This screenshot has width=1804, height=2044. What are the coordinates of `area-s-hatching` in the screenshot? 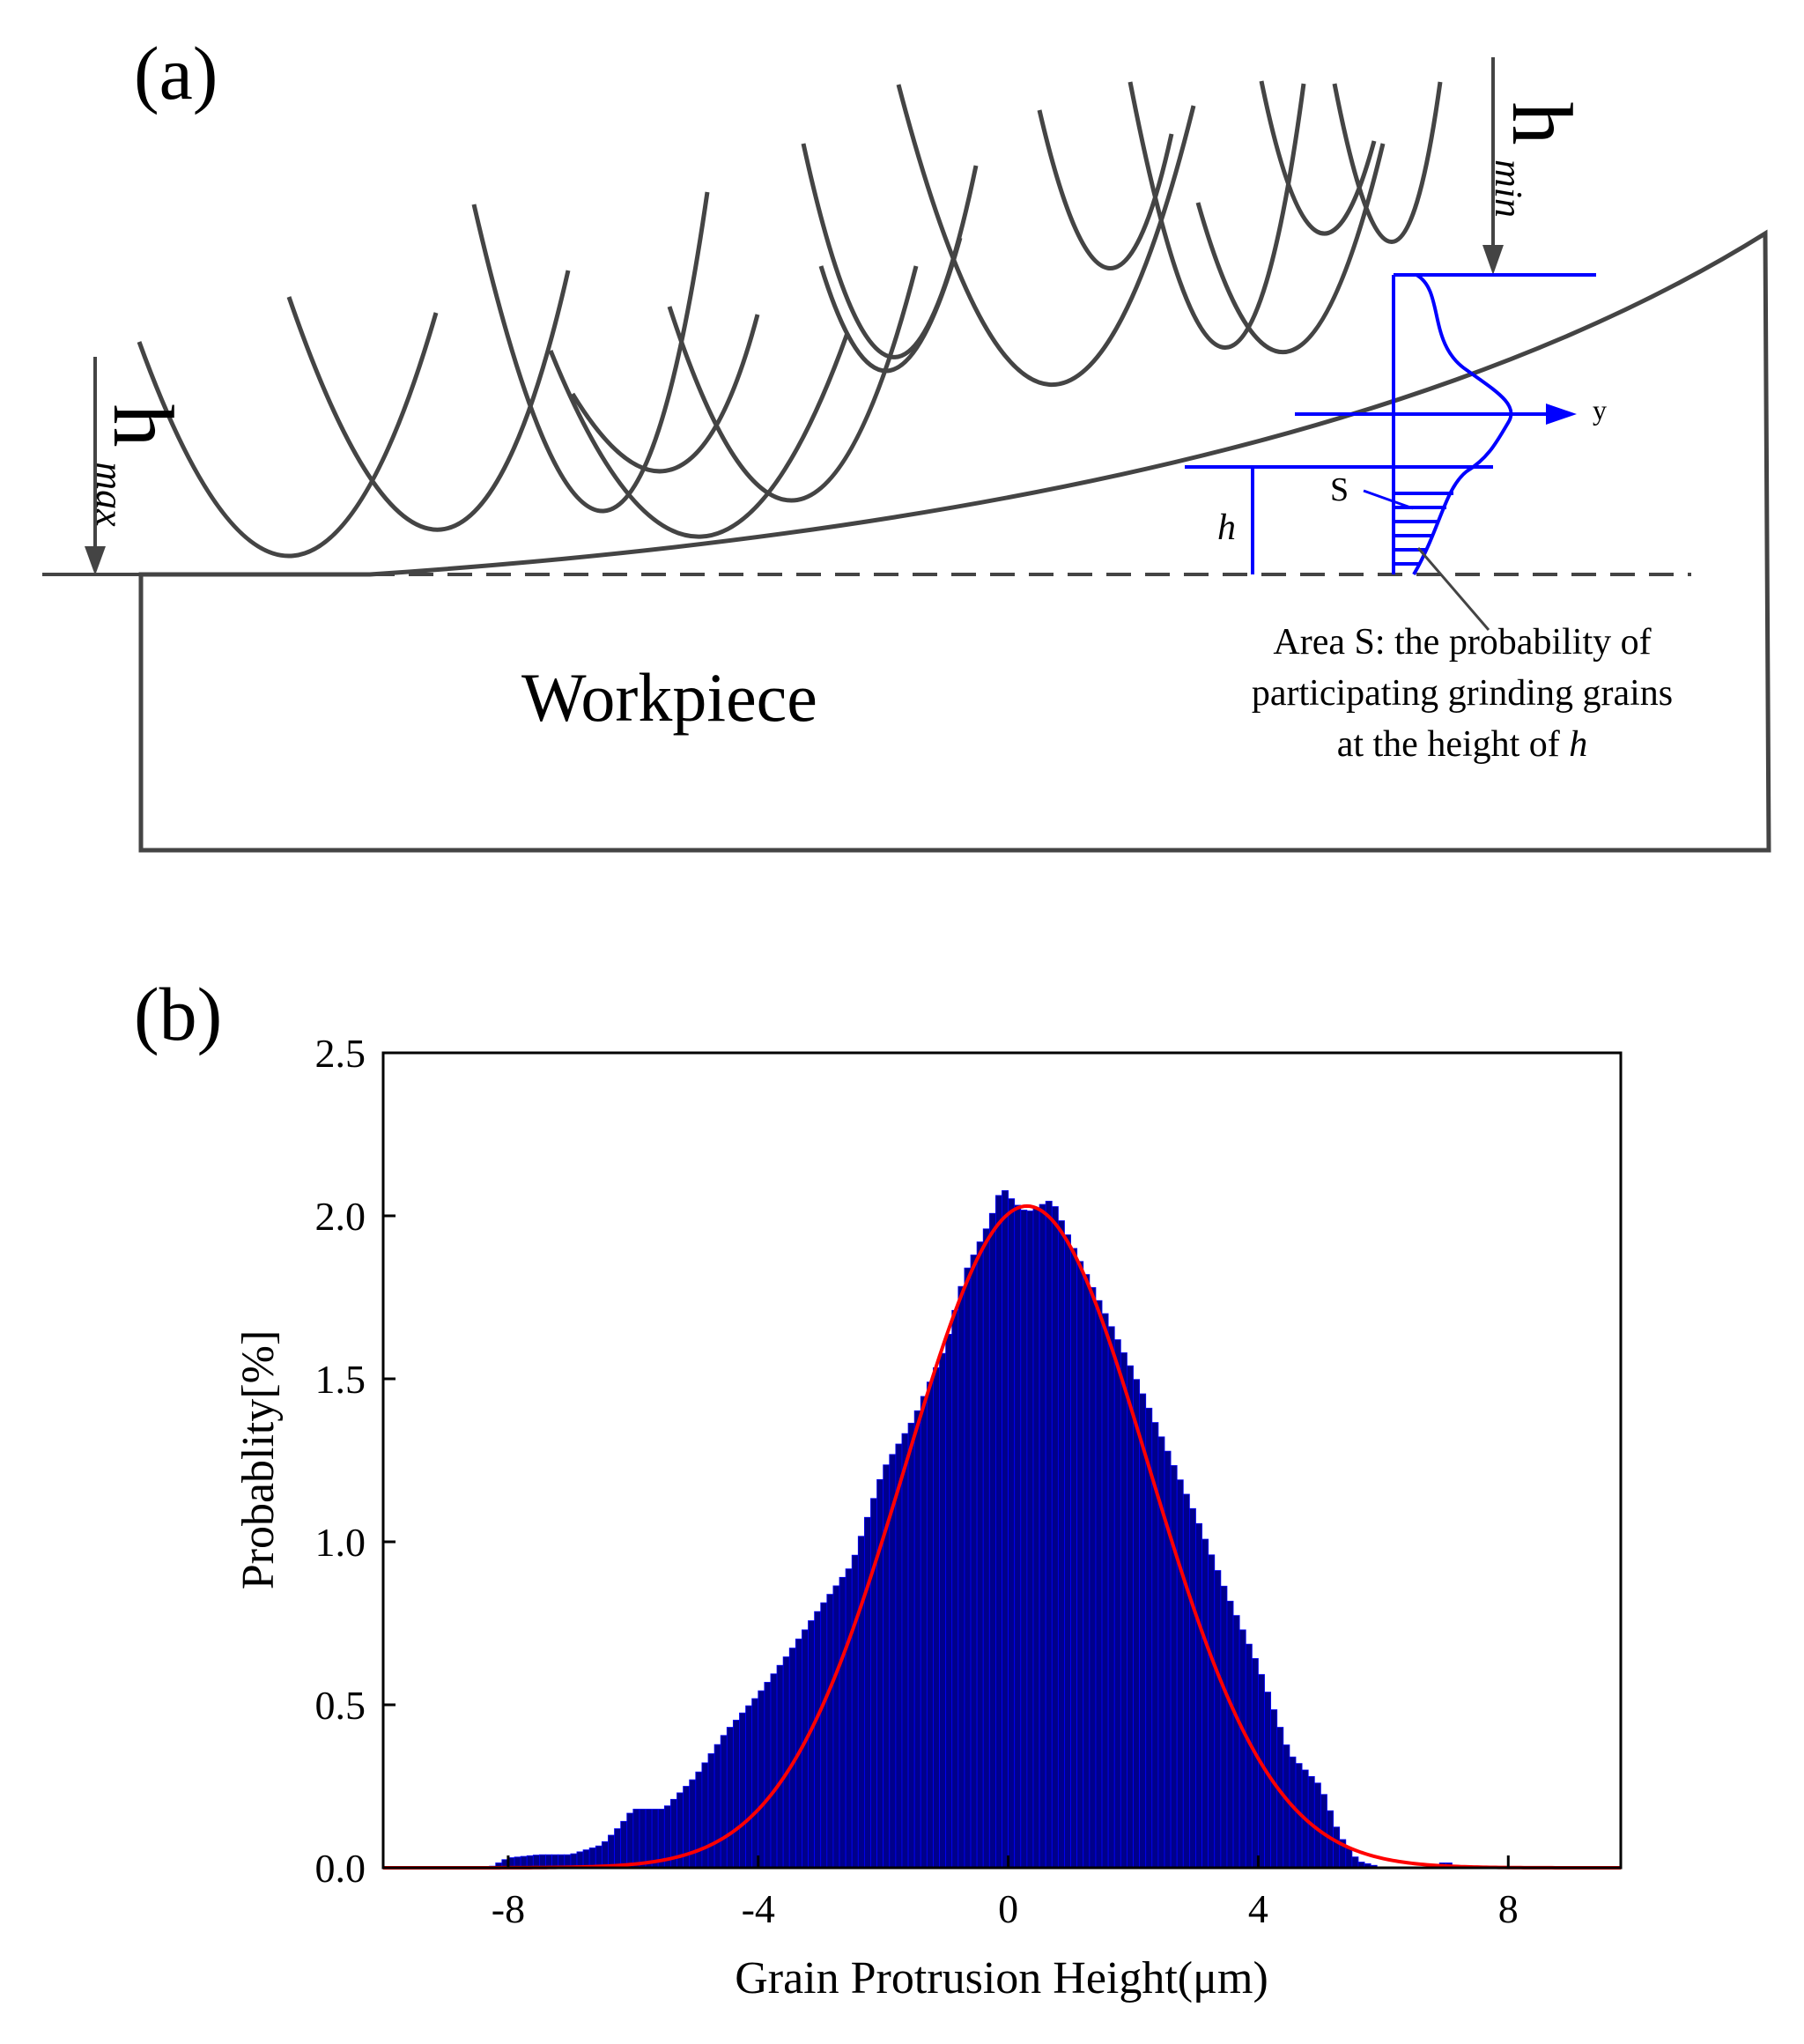 It's located at (1423, 529).